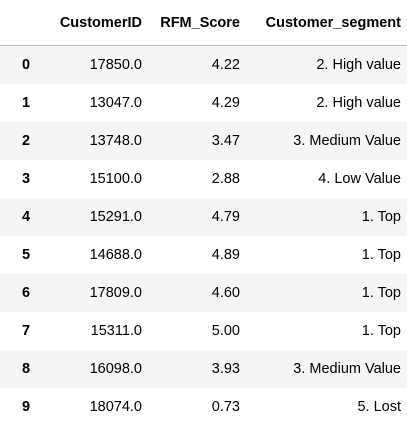  What do you see at coordinates (225, 368) in the screenshot?
I see `cell-rfm-score: 3.93` at bounding box center [225, 368].